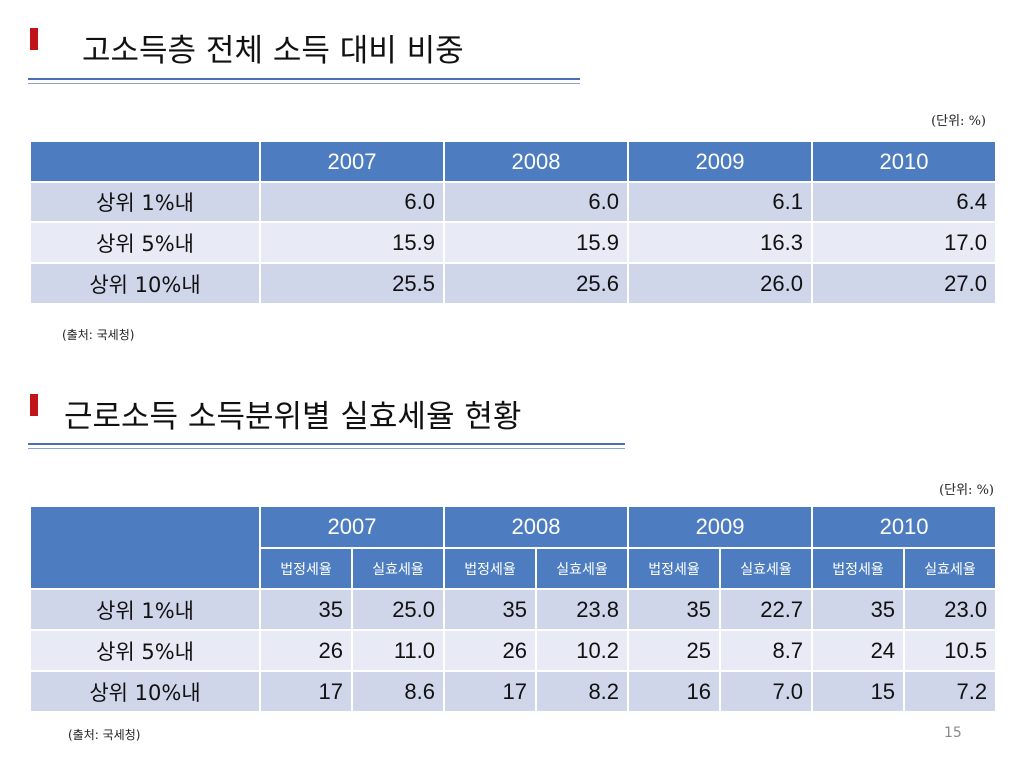 This screenshot has height=768, width=1024. I want to click on section1-title-marker, so click(34, 39).